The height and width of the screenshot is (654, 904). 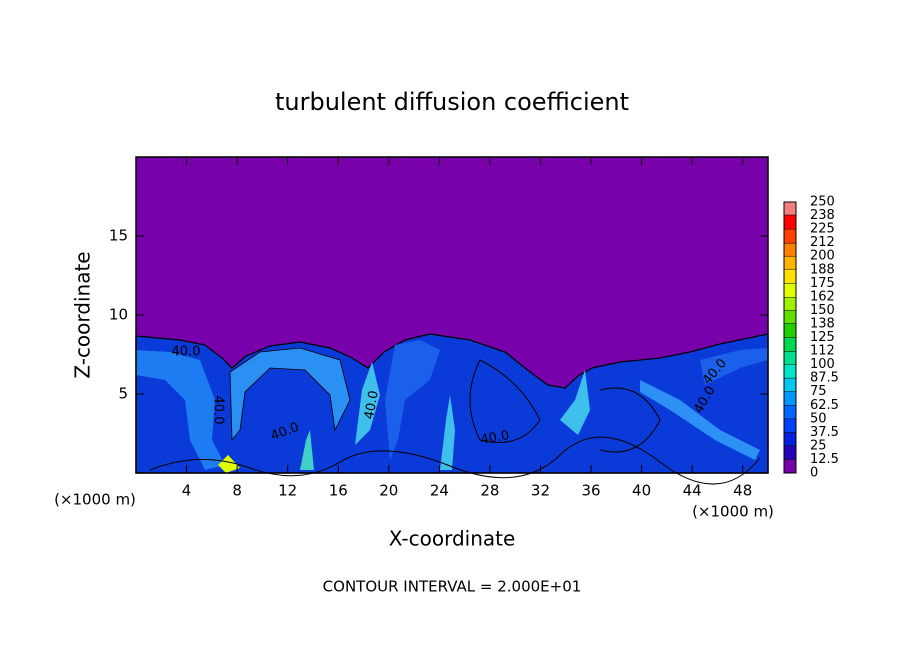 What do you see at coordinates (824, 459) in the screenshot?
I see `colorbar-label: 12.5` at bounding box center [824, 459].